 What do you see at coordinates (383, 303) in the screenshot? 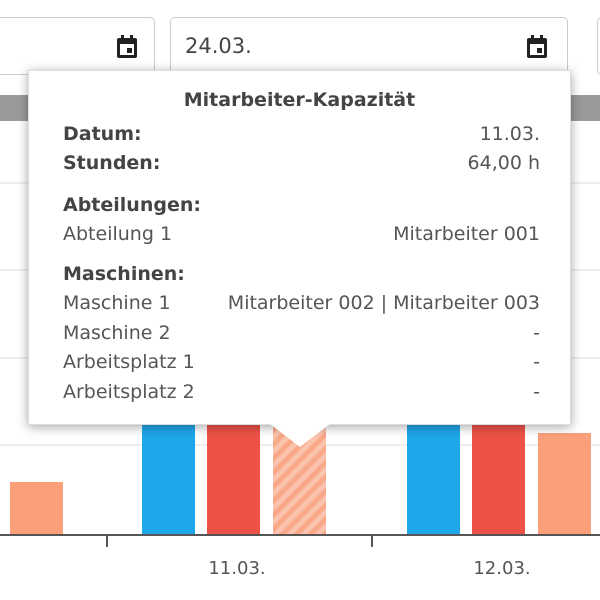
I see `row-value: Mitarbeiter 002 | Mitarbeiter 003` at bounding box center [383, 303].